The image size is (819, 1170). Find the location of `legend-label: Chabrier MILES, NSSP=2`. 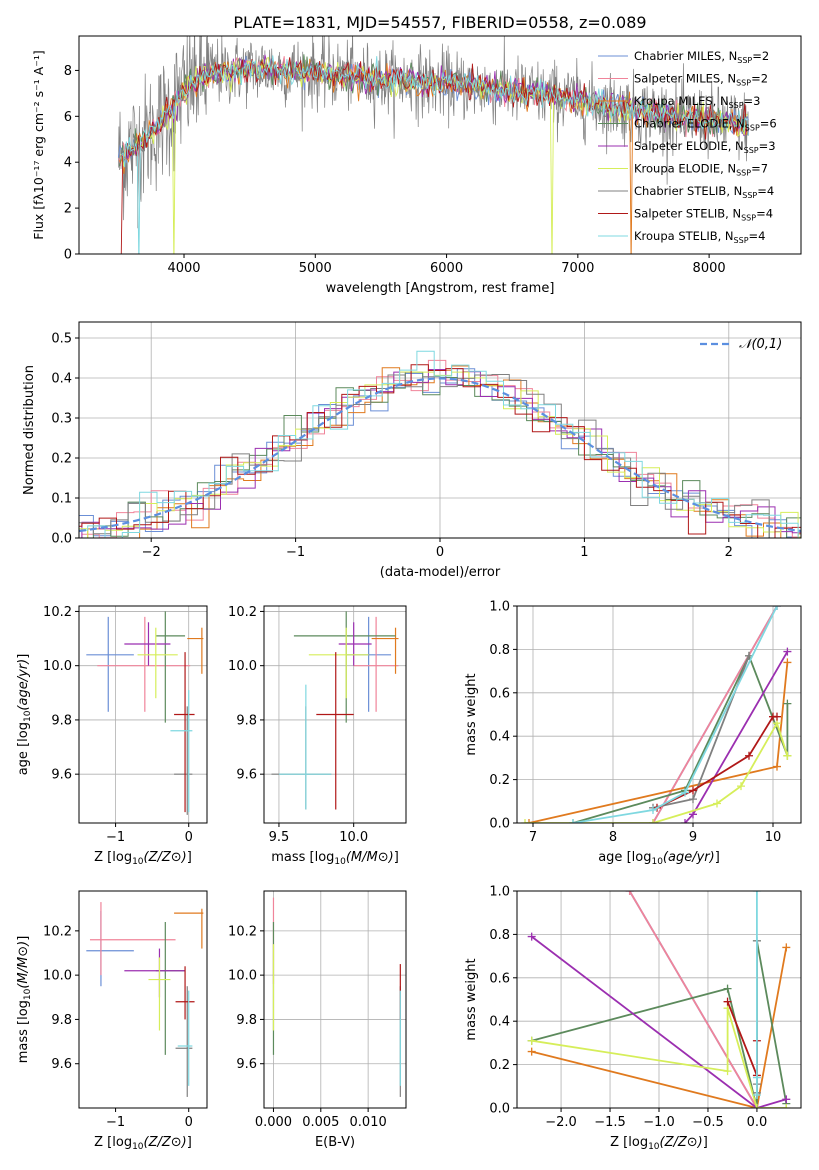

legend-label: Chabrier MILES, NSSP=2 is located at coordinates (701, 57).